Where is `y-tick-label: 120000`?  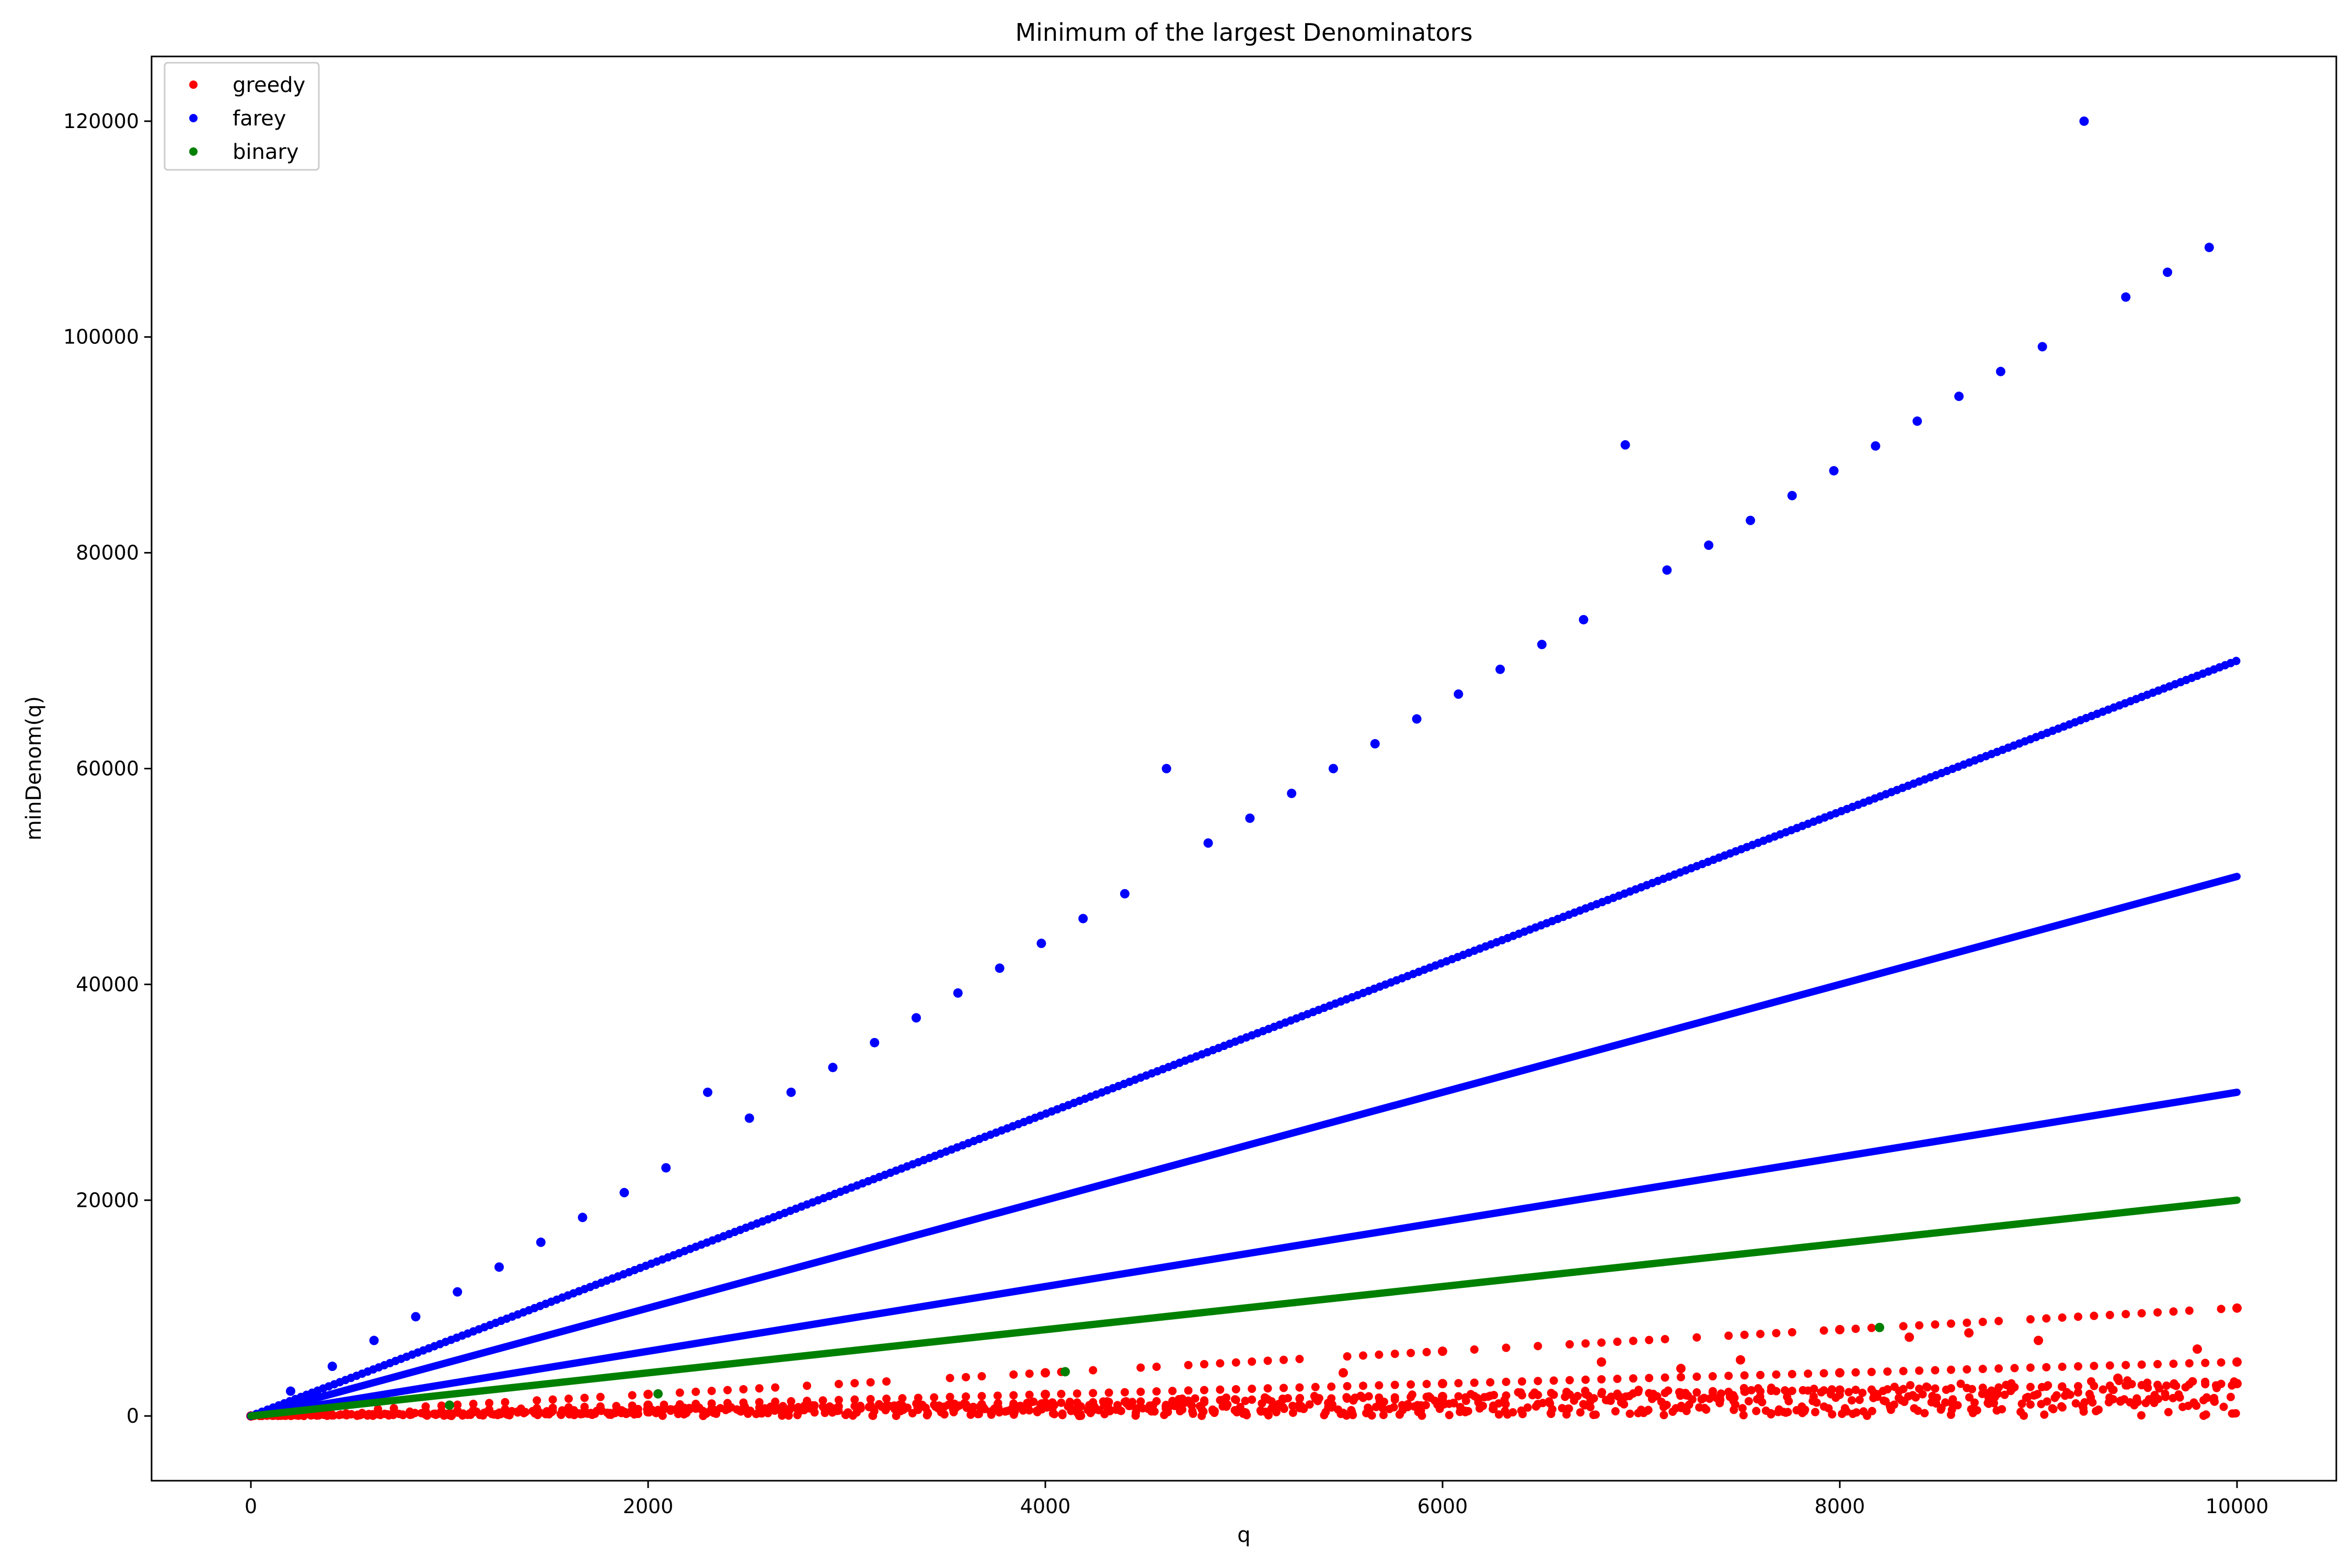 y-tick-label: 120000 is located at coordinates (101, 121).